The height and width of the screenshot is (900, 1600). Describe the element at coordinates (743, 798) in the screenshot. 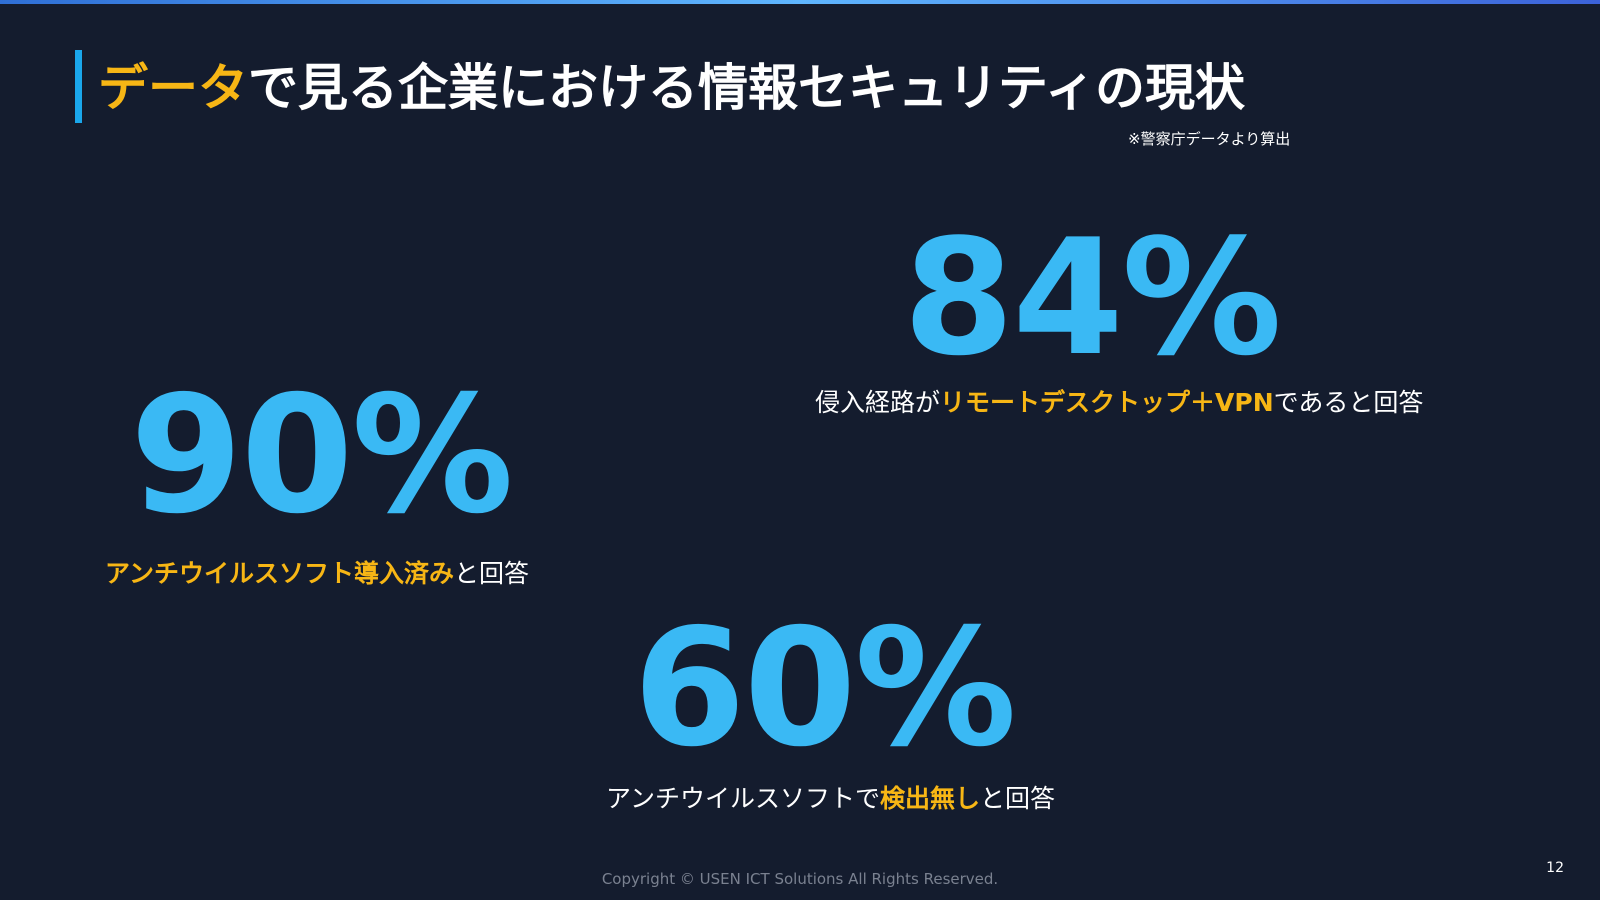

I see `caption-text: アンチウイルスソフトで` at that location.